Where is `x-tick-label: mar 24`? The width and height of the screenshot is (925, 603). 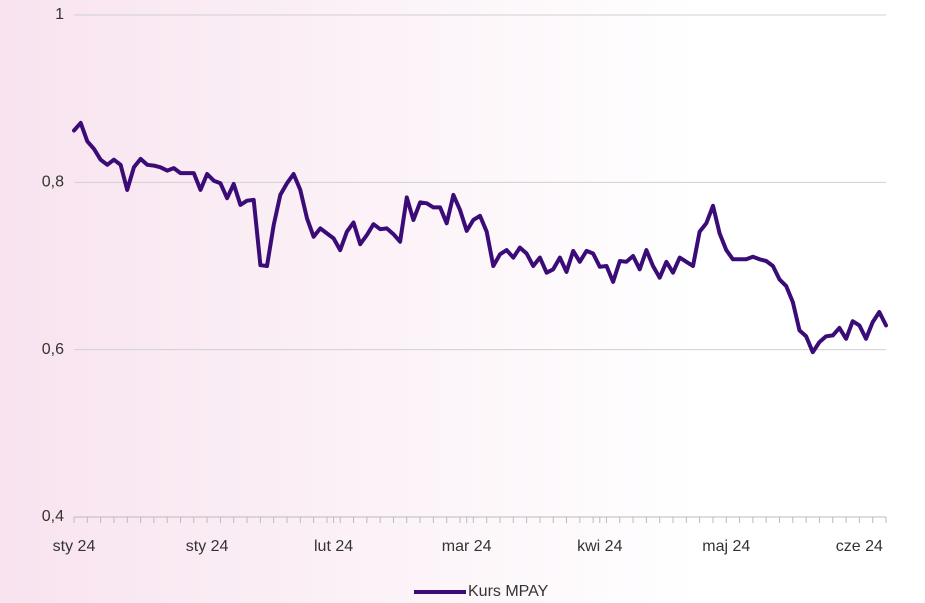 x-tick-label: mar 24 is located at coordinates (467, 546).